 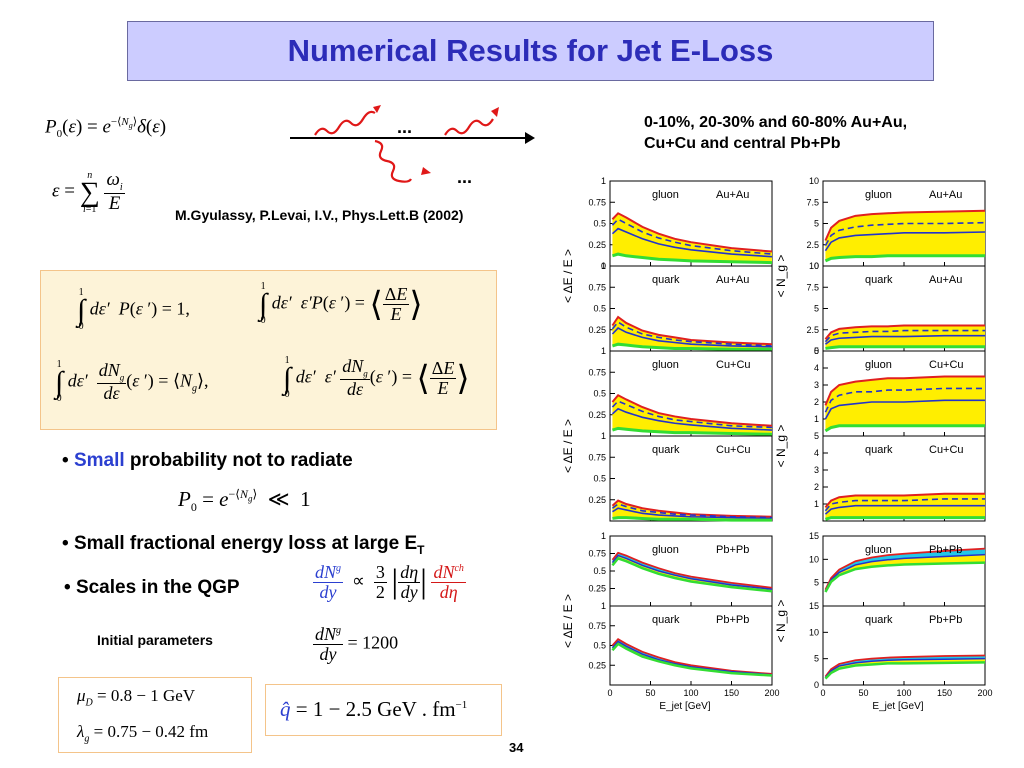 I want to click on mean-free-path-equation: λg = 0.75 − 0.42 fm, so click(x=143, y=733).